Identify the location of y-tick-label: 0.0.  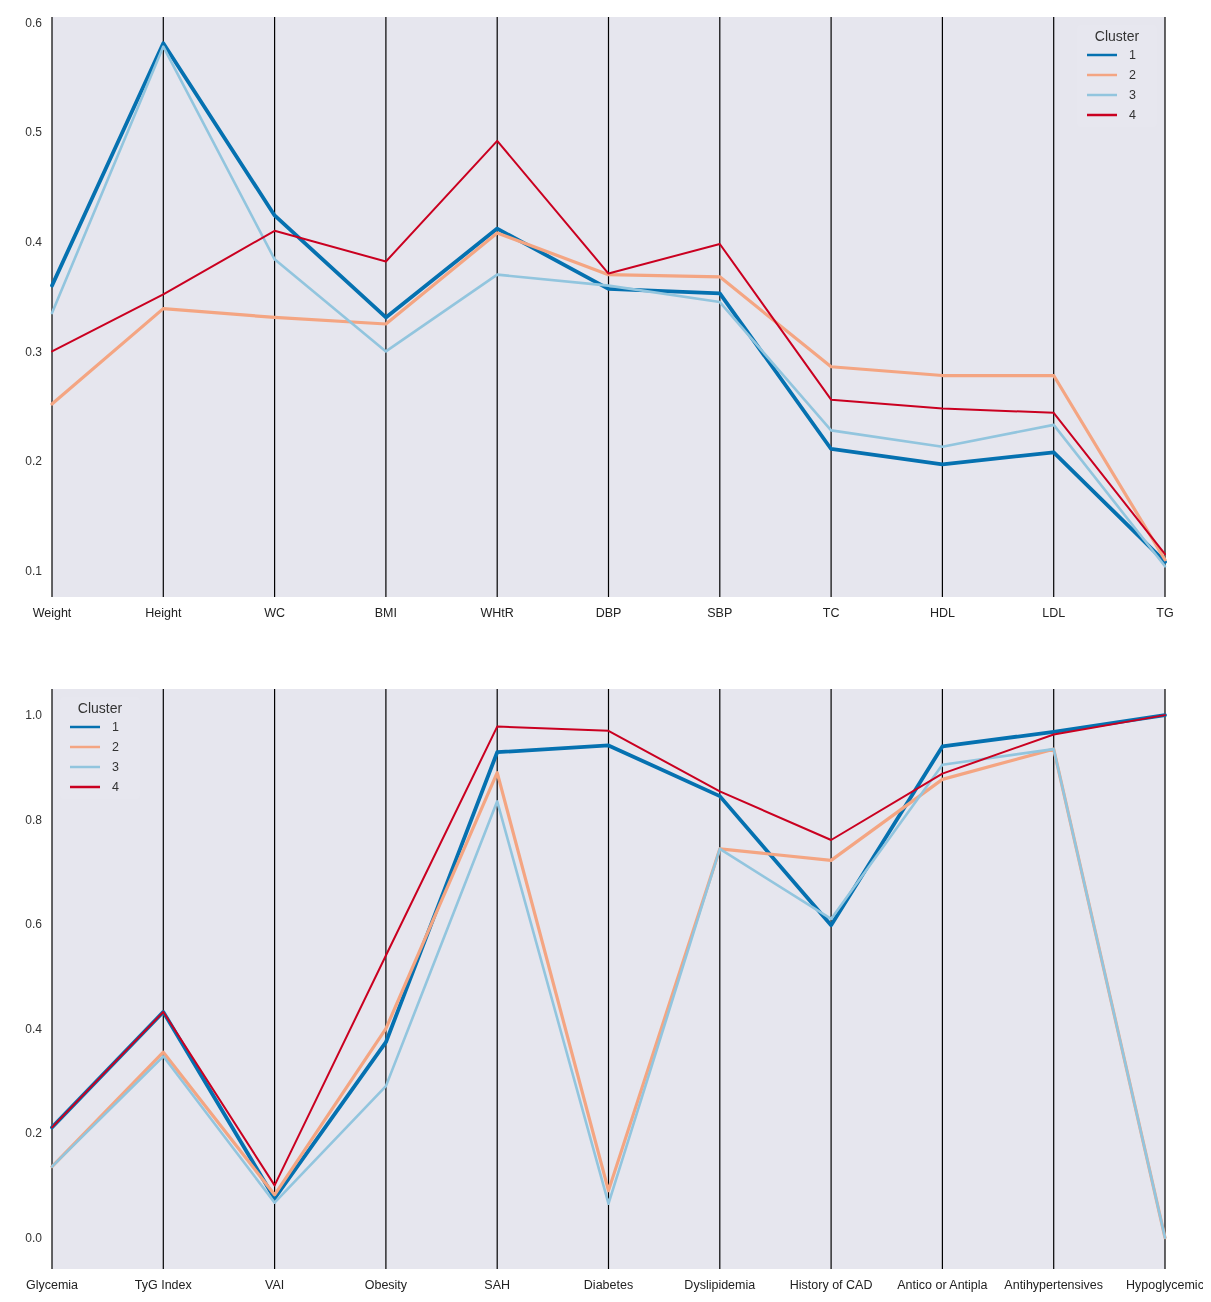
(34, 1237).